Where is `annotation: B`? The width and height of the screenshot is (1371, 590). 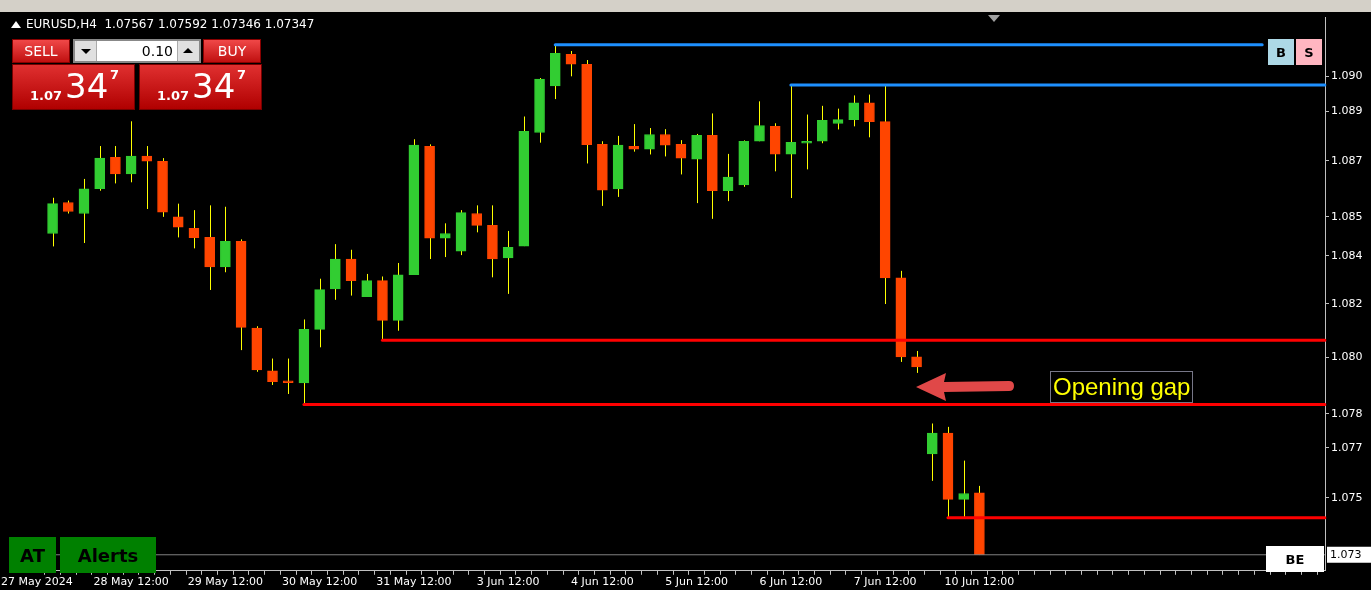
annotation: B is located at coordinates (1281, 52).